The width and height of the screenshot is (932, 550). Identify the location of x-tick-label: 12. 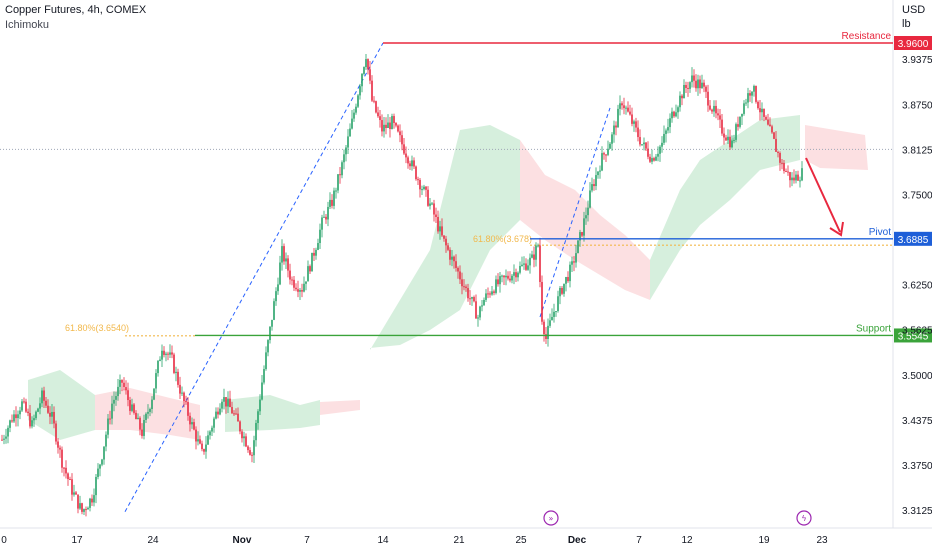
(687, 540).